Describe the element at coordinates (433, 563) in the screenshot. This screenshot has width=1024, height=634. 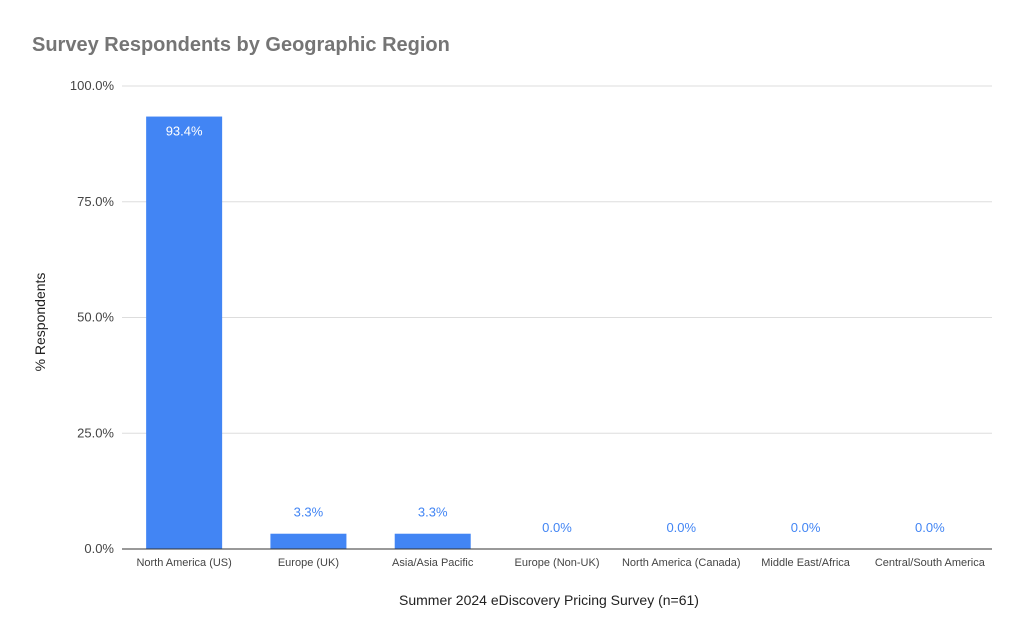
I see `x-category-label: Asia/Asia Pacific` at that location.